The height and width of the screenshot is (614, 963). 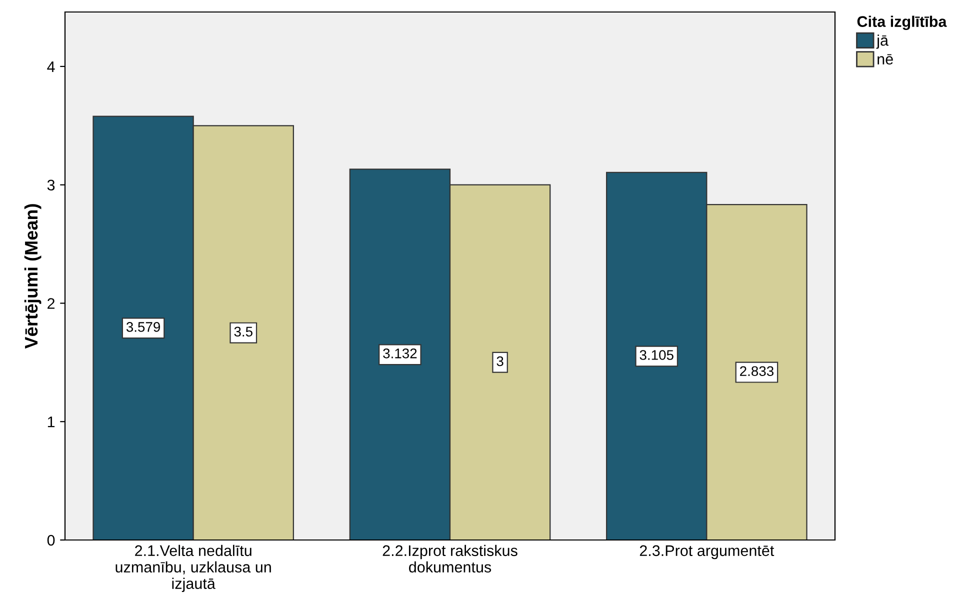 What do you see at coordinates (51, 66) in the screenshot?
I see `y-tick-label: 4` at bounding box center [51, 66].